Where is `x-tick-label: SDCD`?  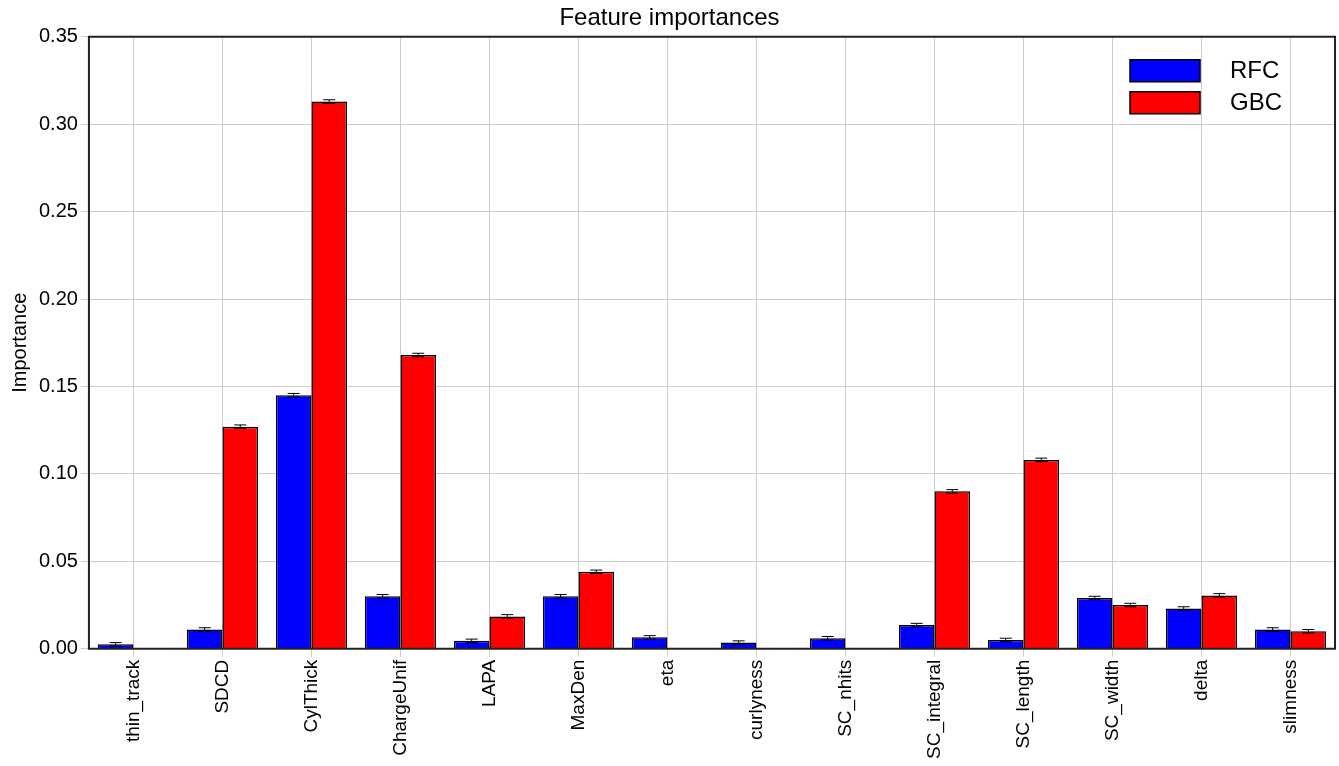 x-tick-label: SDCD is located at coordinates (221, 686).